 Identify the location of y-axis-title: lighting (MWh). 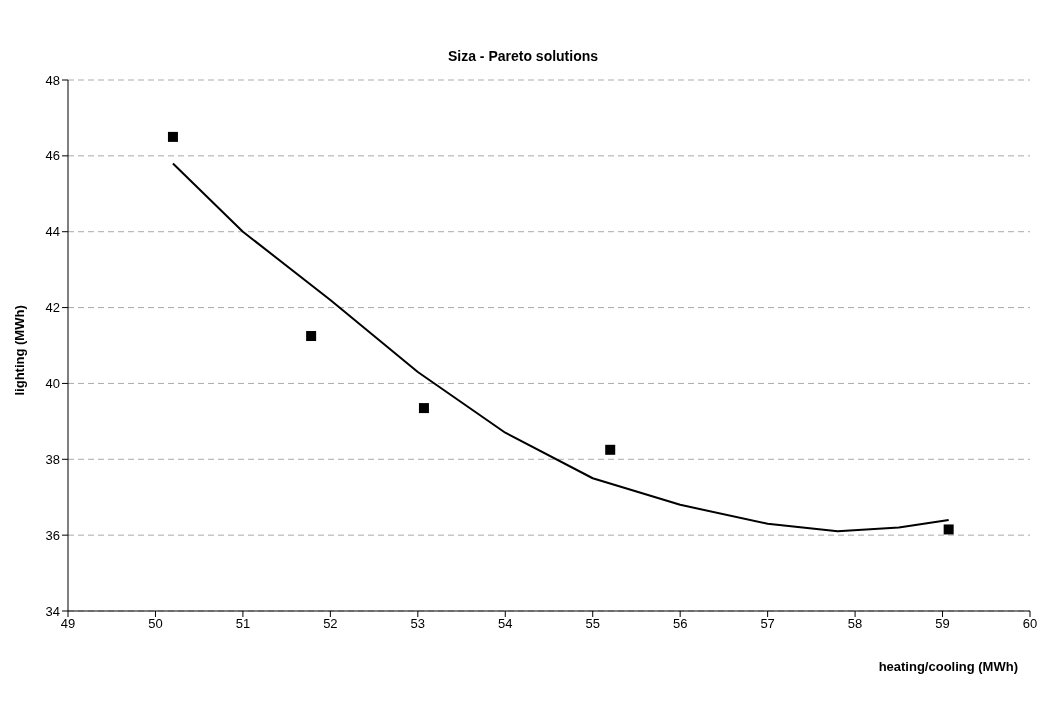
(19, 350).